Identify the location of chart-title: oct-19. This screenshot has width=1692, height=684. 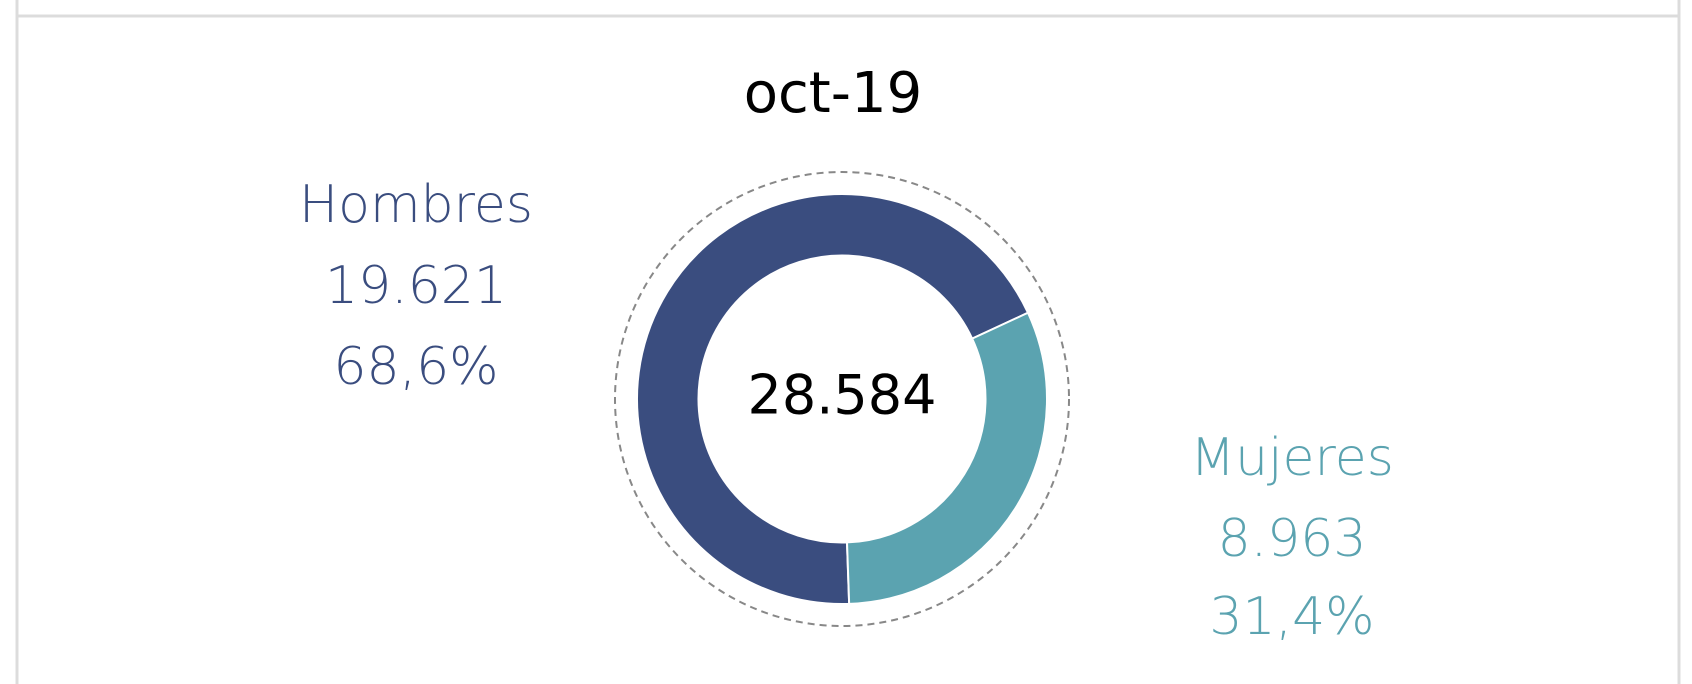
(833, 93).